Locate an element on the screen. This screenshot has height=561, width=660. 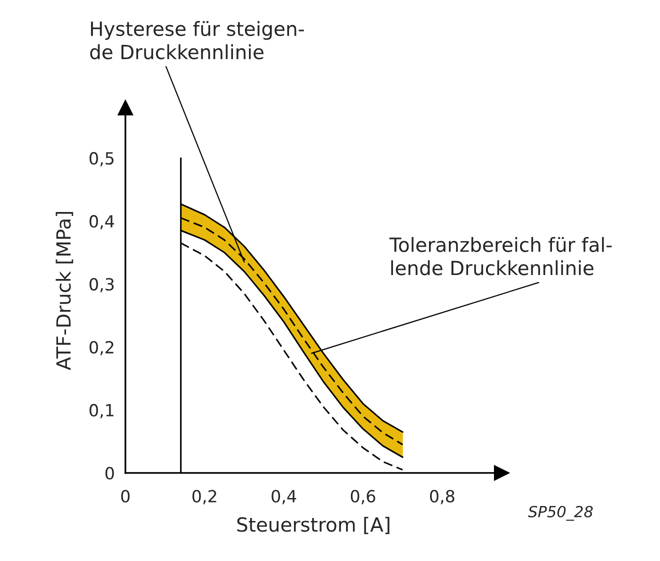
y-tick-label: 0,3 is located at coordinates (102, 285).